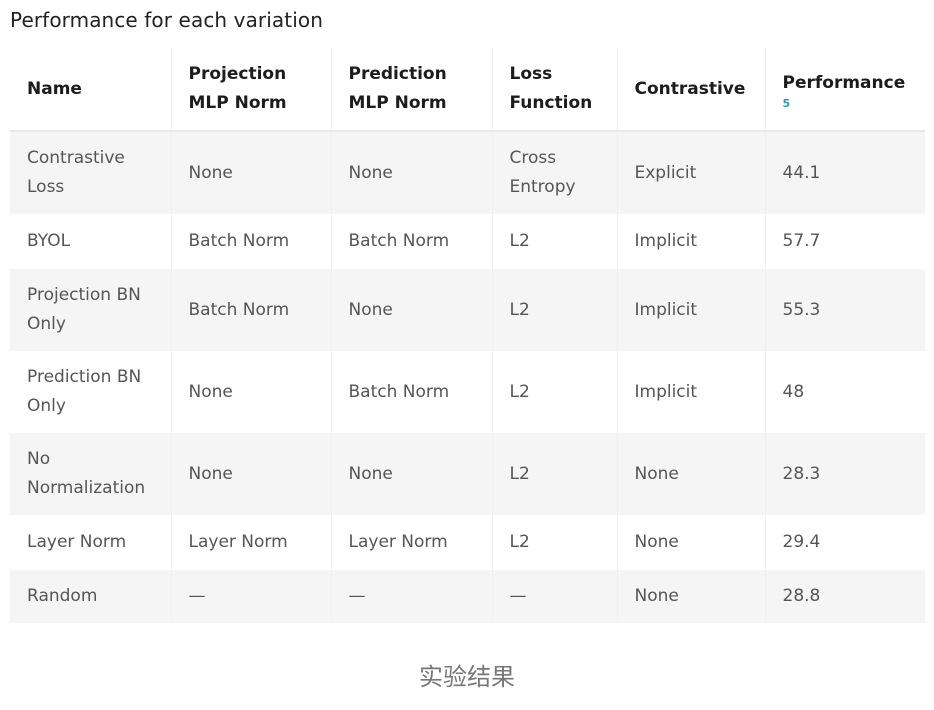 This screenshot has height=710, width=934. I want to click on cell-performance: 44.1, so click(845, 172).